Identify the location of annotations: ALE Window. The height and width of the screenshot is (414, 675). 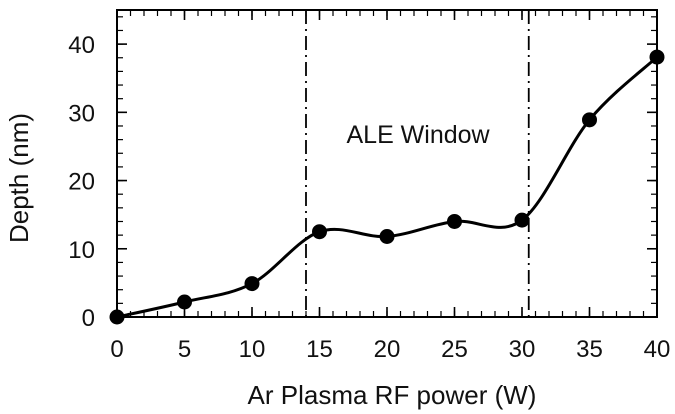
(418, 135).